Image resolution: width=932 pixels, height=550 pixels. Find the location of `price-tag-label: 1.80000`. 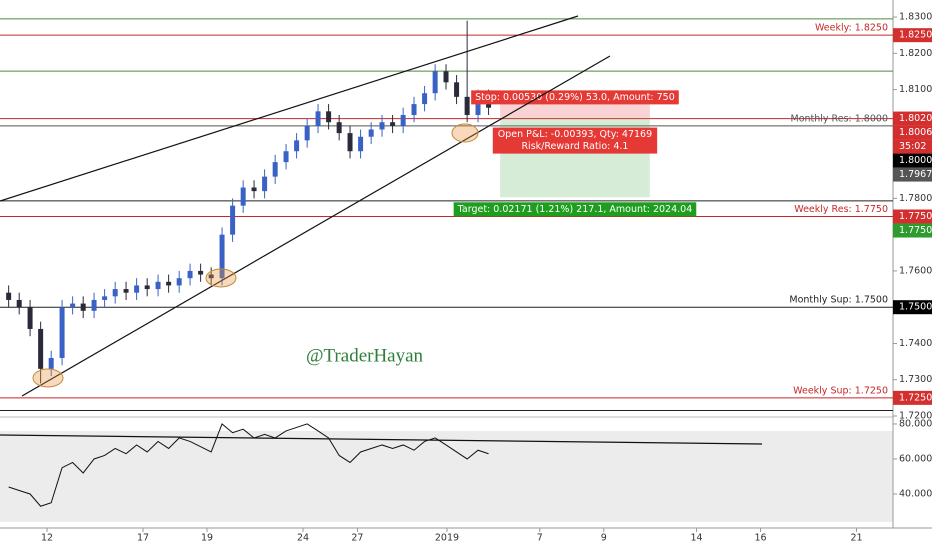

price-tag-label: 1.80000 is located at coordinates (915, 160).